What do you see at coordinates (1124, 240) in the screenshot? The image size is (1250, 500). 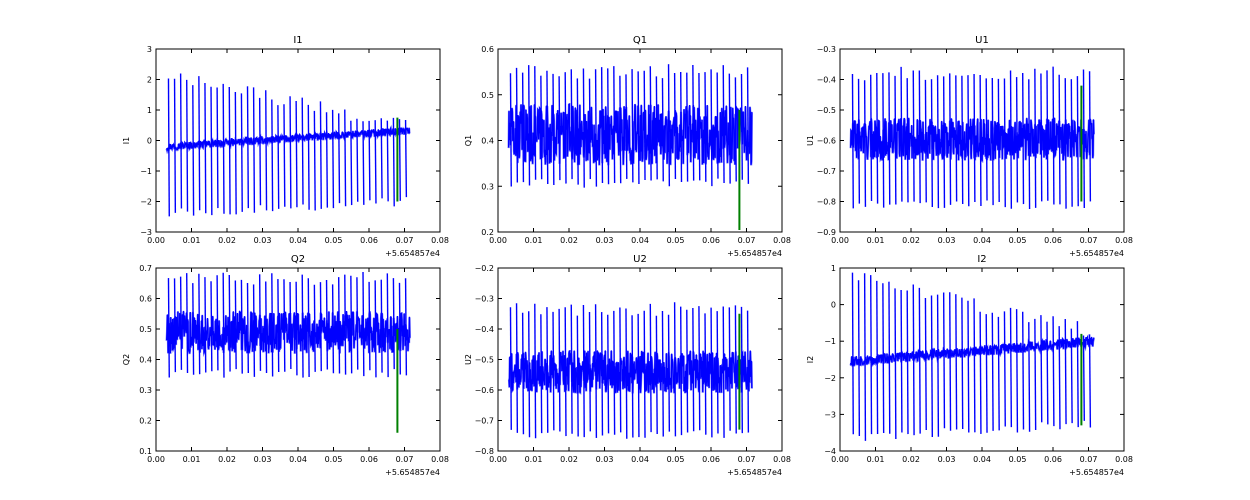 I see `x-tick-label: 0.08` at bounding box center [1124, 240].